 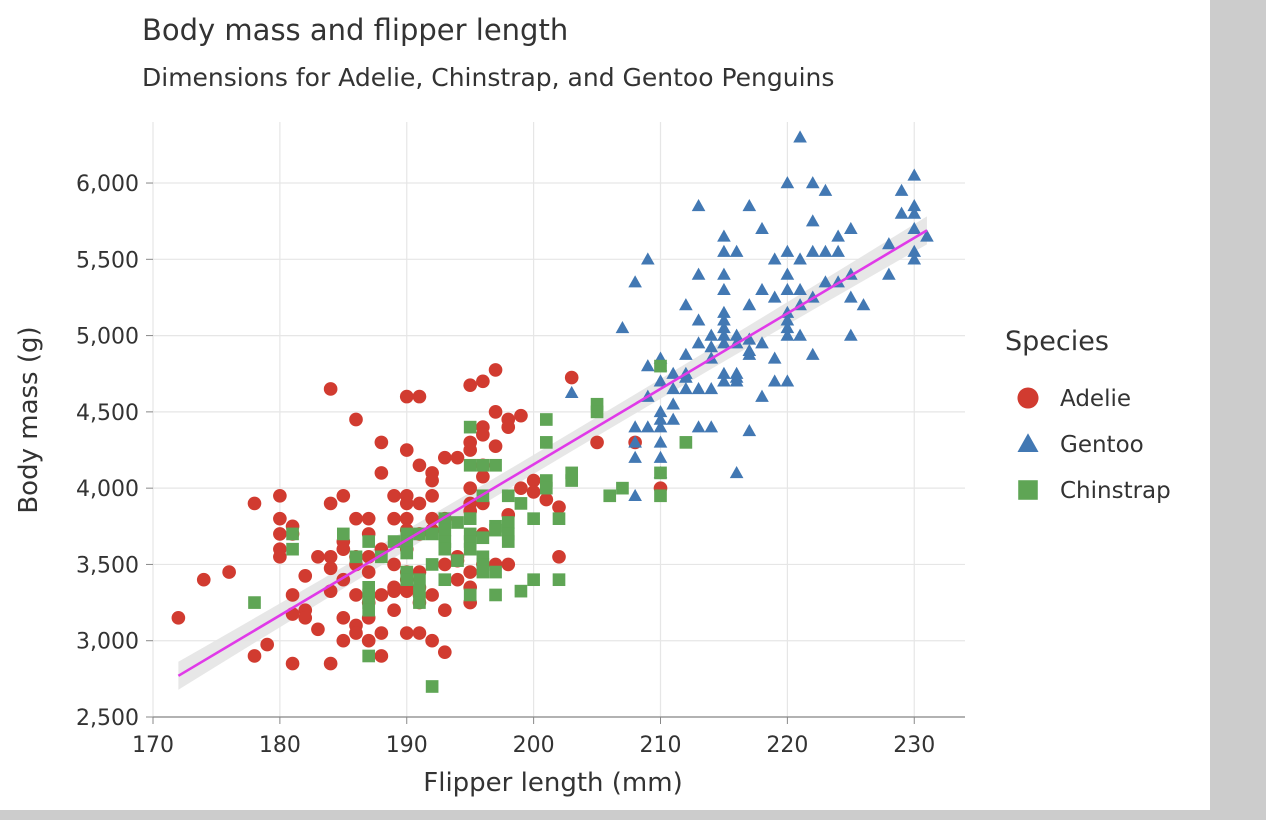 What do you see at coordinates (1115, 491) in the screenshot?
I see `legend-label-chinstrap: Chinstrap` at bounding box center [1115, 491].